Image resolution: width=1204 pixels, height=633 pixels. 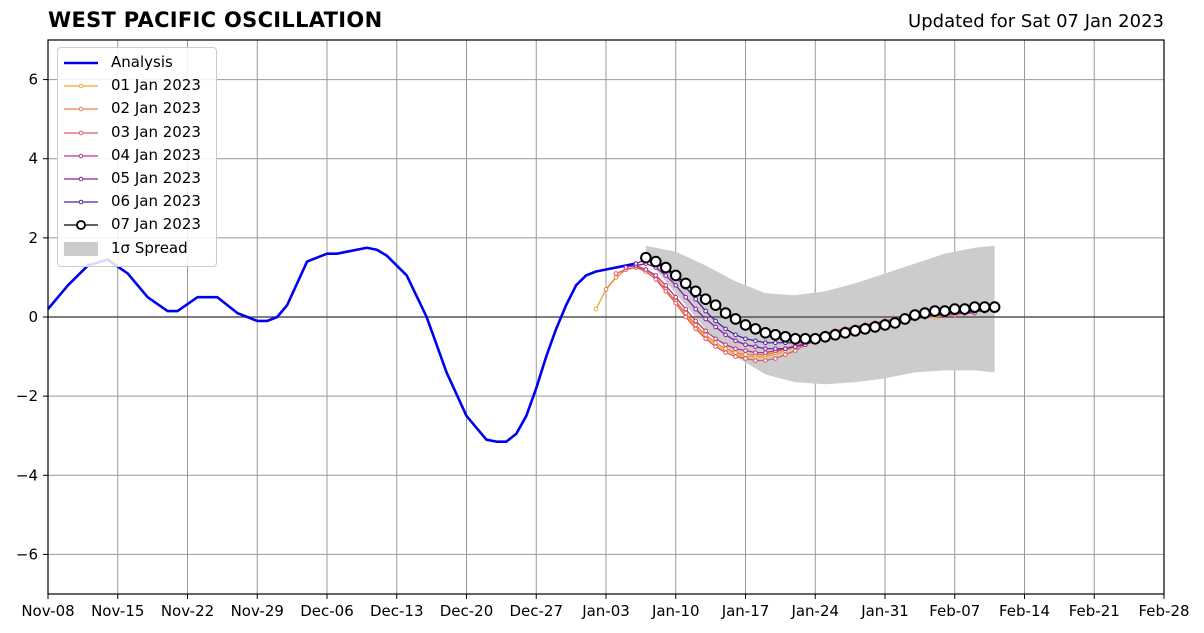 What do you see at coordinates (149, 247) in the screenshot?
I see `legend-label: 1σ Spread` at bounding box center [149, 247].